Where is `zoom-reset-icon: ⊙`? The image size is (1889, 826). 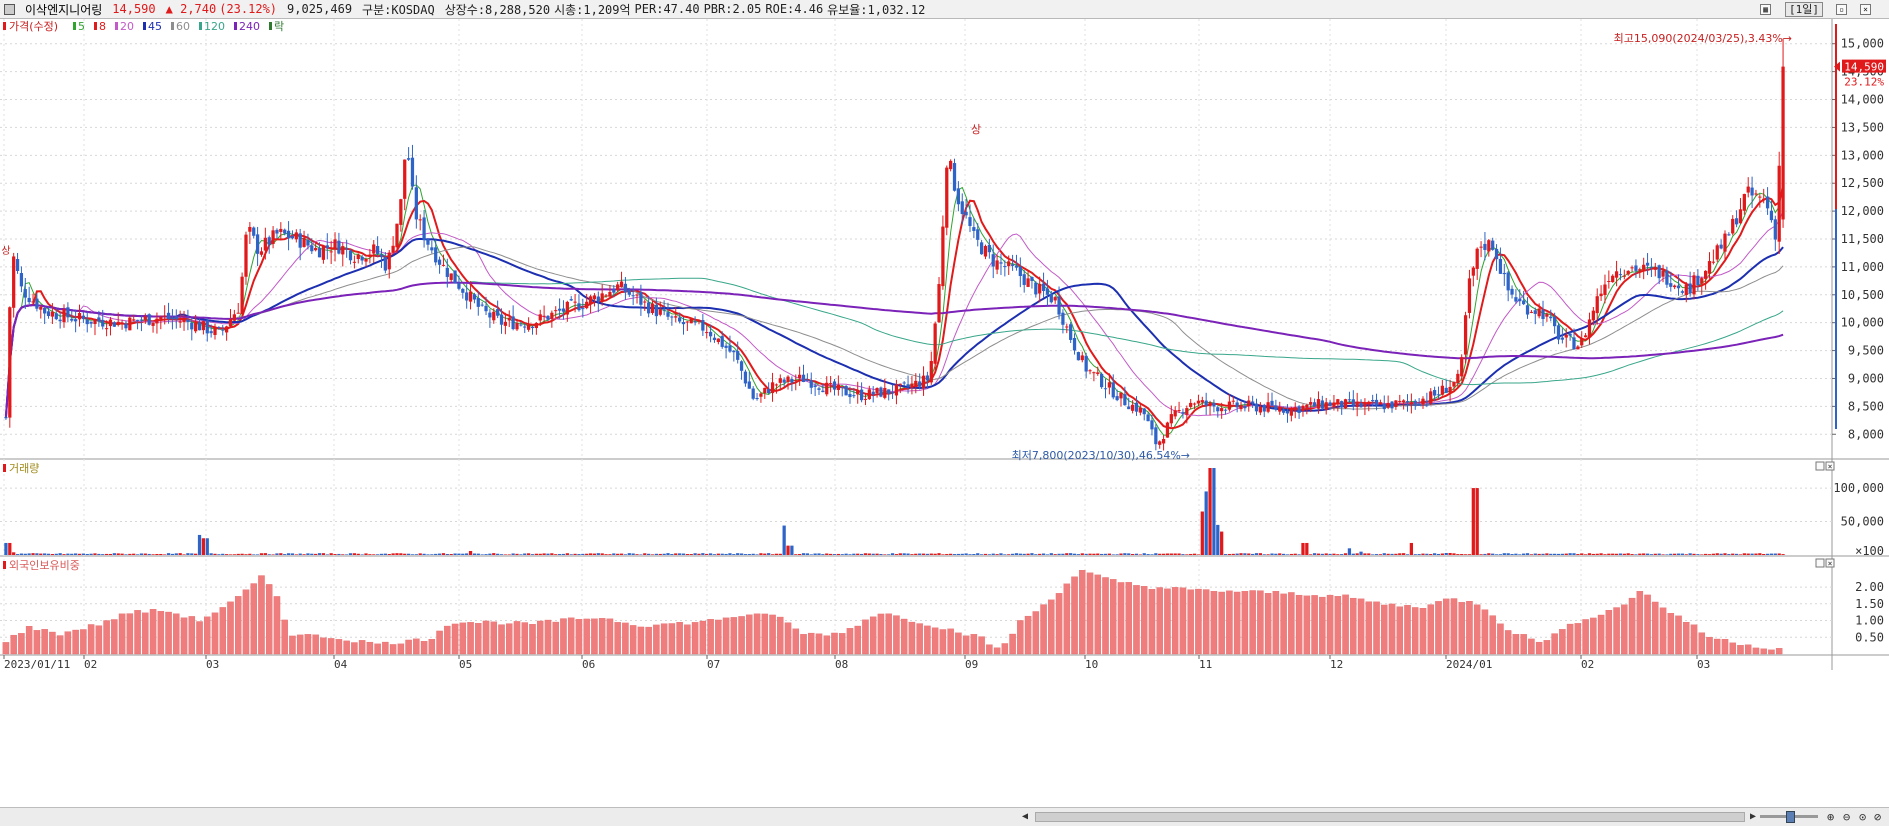
zoom-reset-icon: ⊙ is located at coordinates (1863, 817).